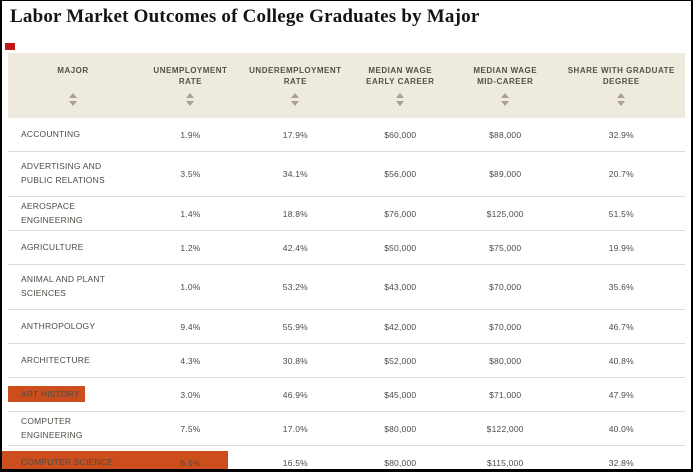 The image size is (693, 472). Describe the element at coordinates (295, 76) in the screenshot. I see `column-label: UNDEREMPLOYMENT RATE` at that location.